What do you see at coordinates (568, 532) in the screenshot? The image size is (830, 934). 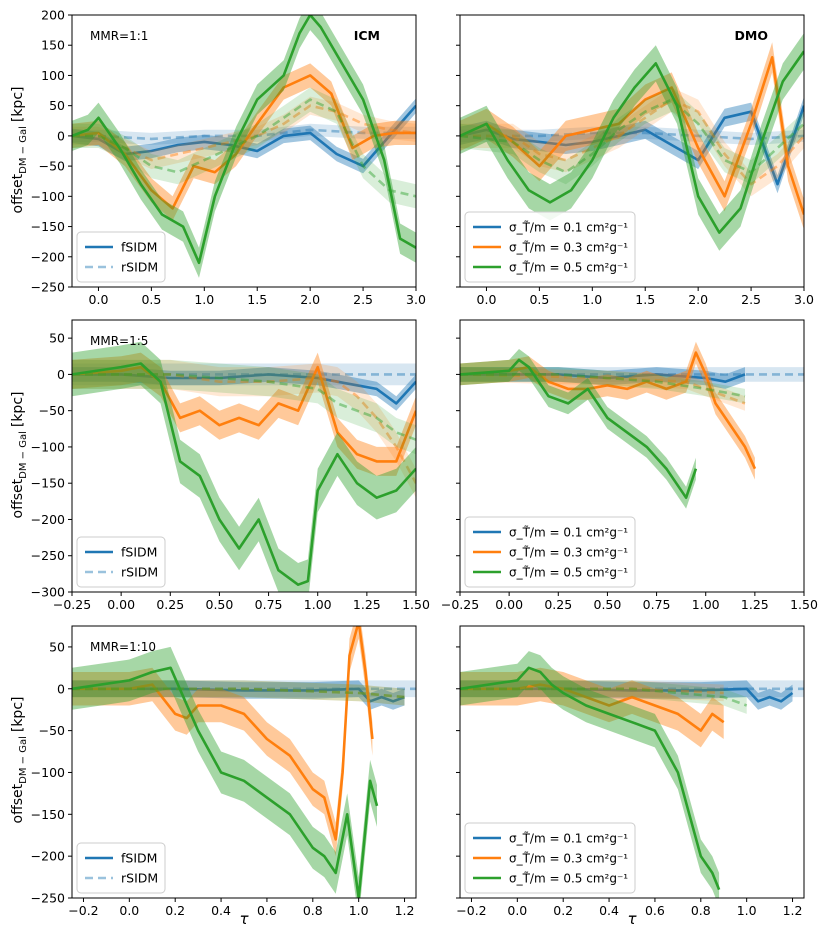 I see `legend-label-blue: σ_T̃/m = 0.1 cm²g⁻¹` at bounding box center [568, 532].